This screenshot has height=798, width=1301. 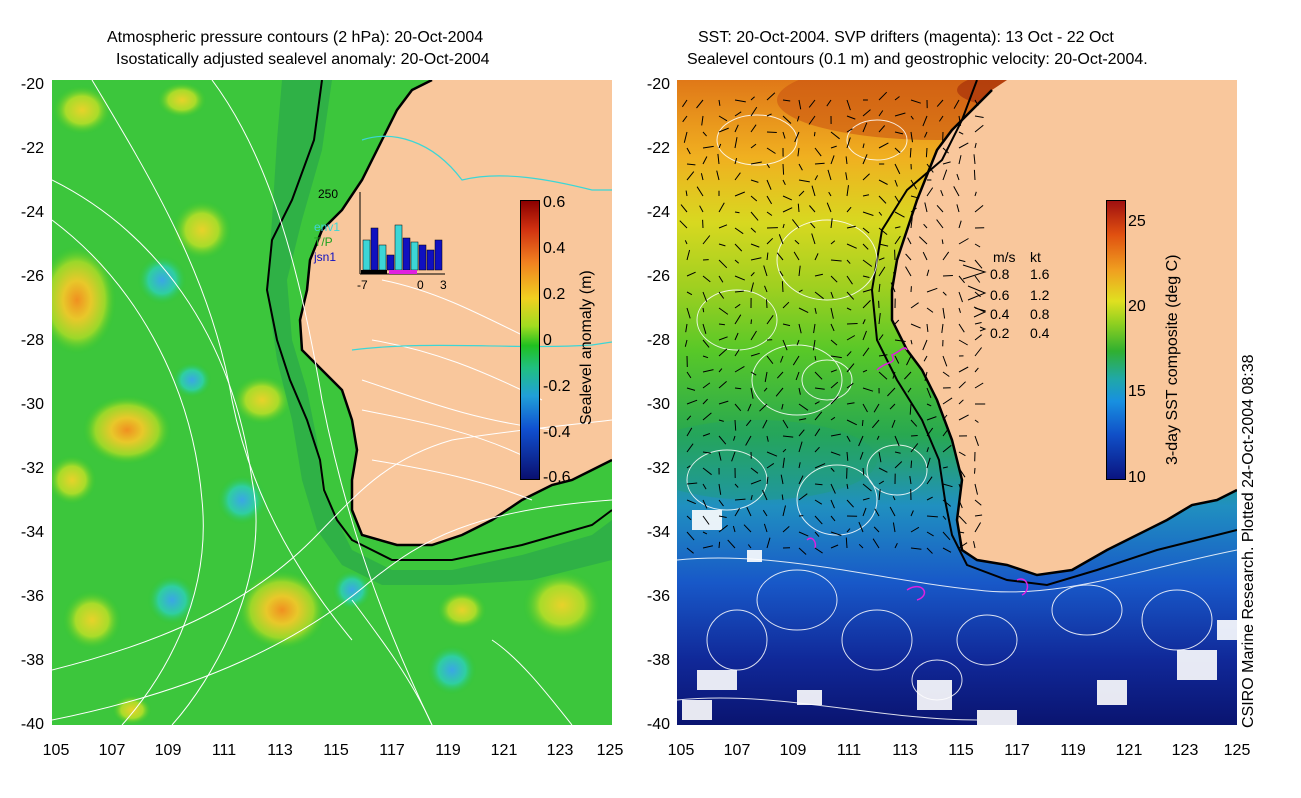 What do you see at coordinates (974, 298) in the screenshot?
I see `velocity-legend-arrows` at bounding box center [974, 298].